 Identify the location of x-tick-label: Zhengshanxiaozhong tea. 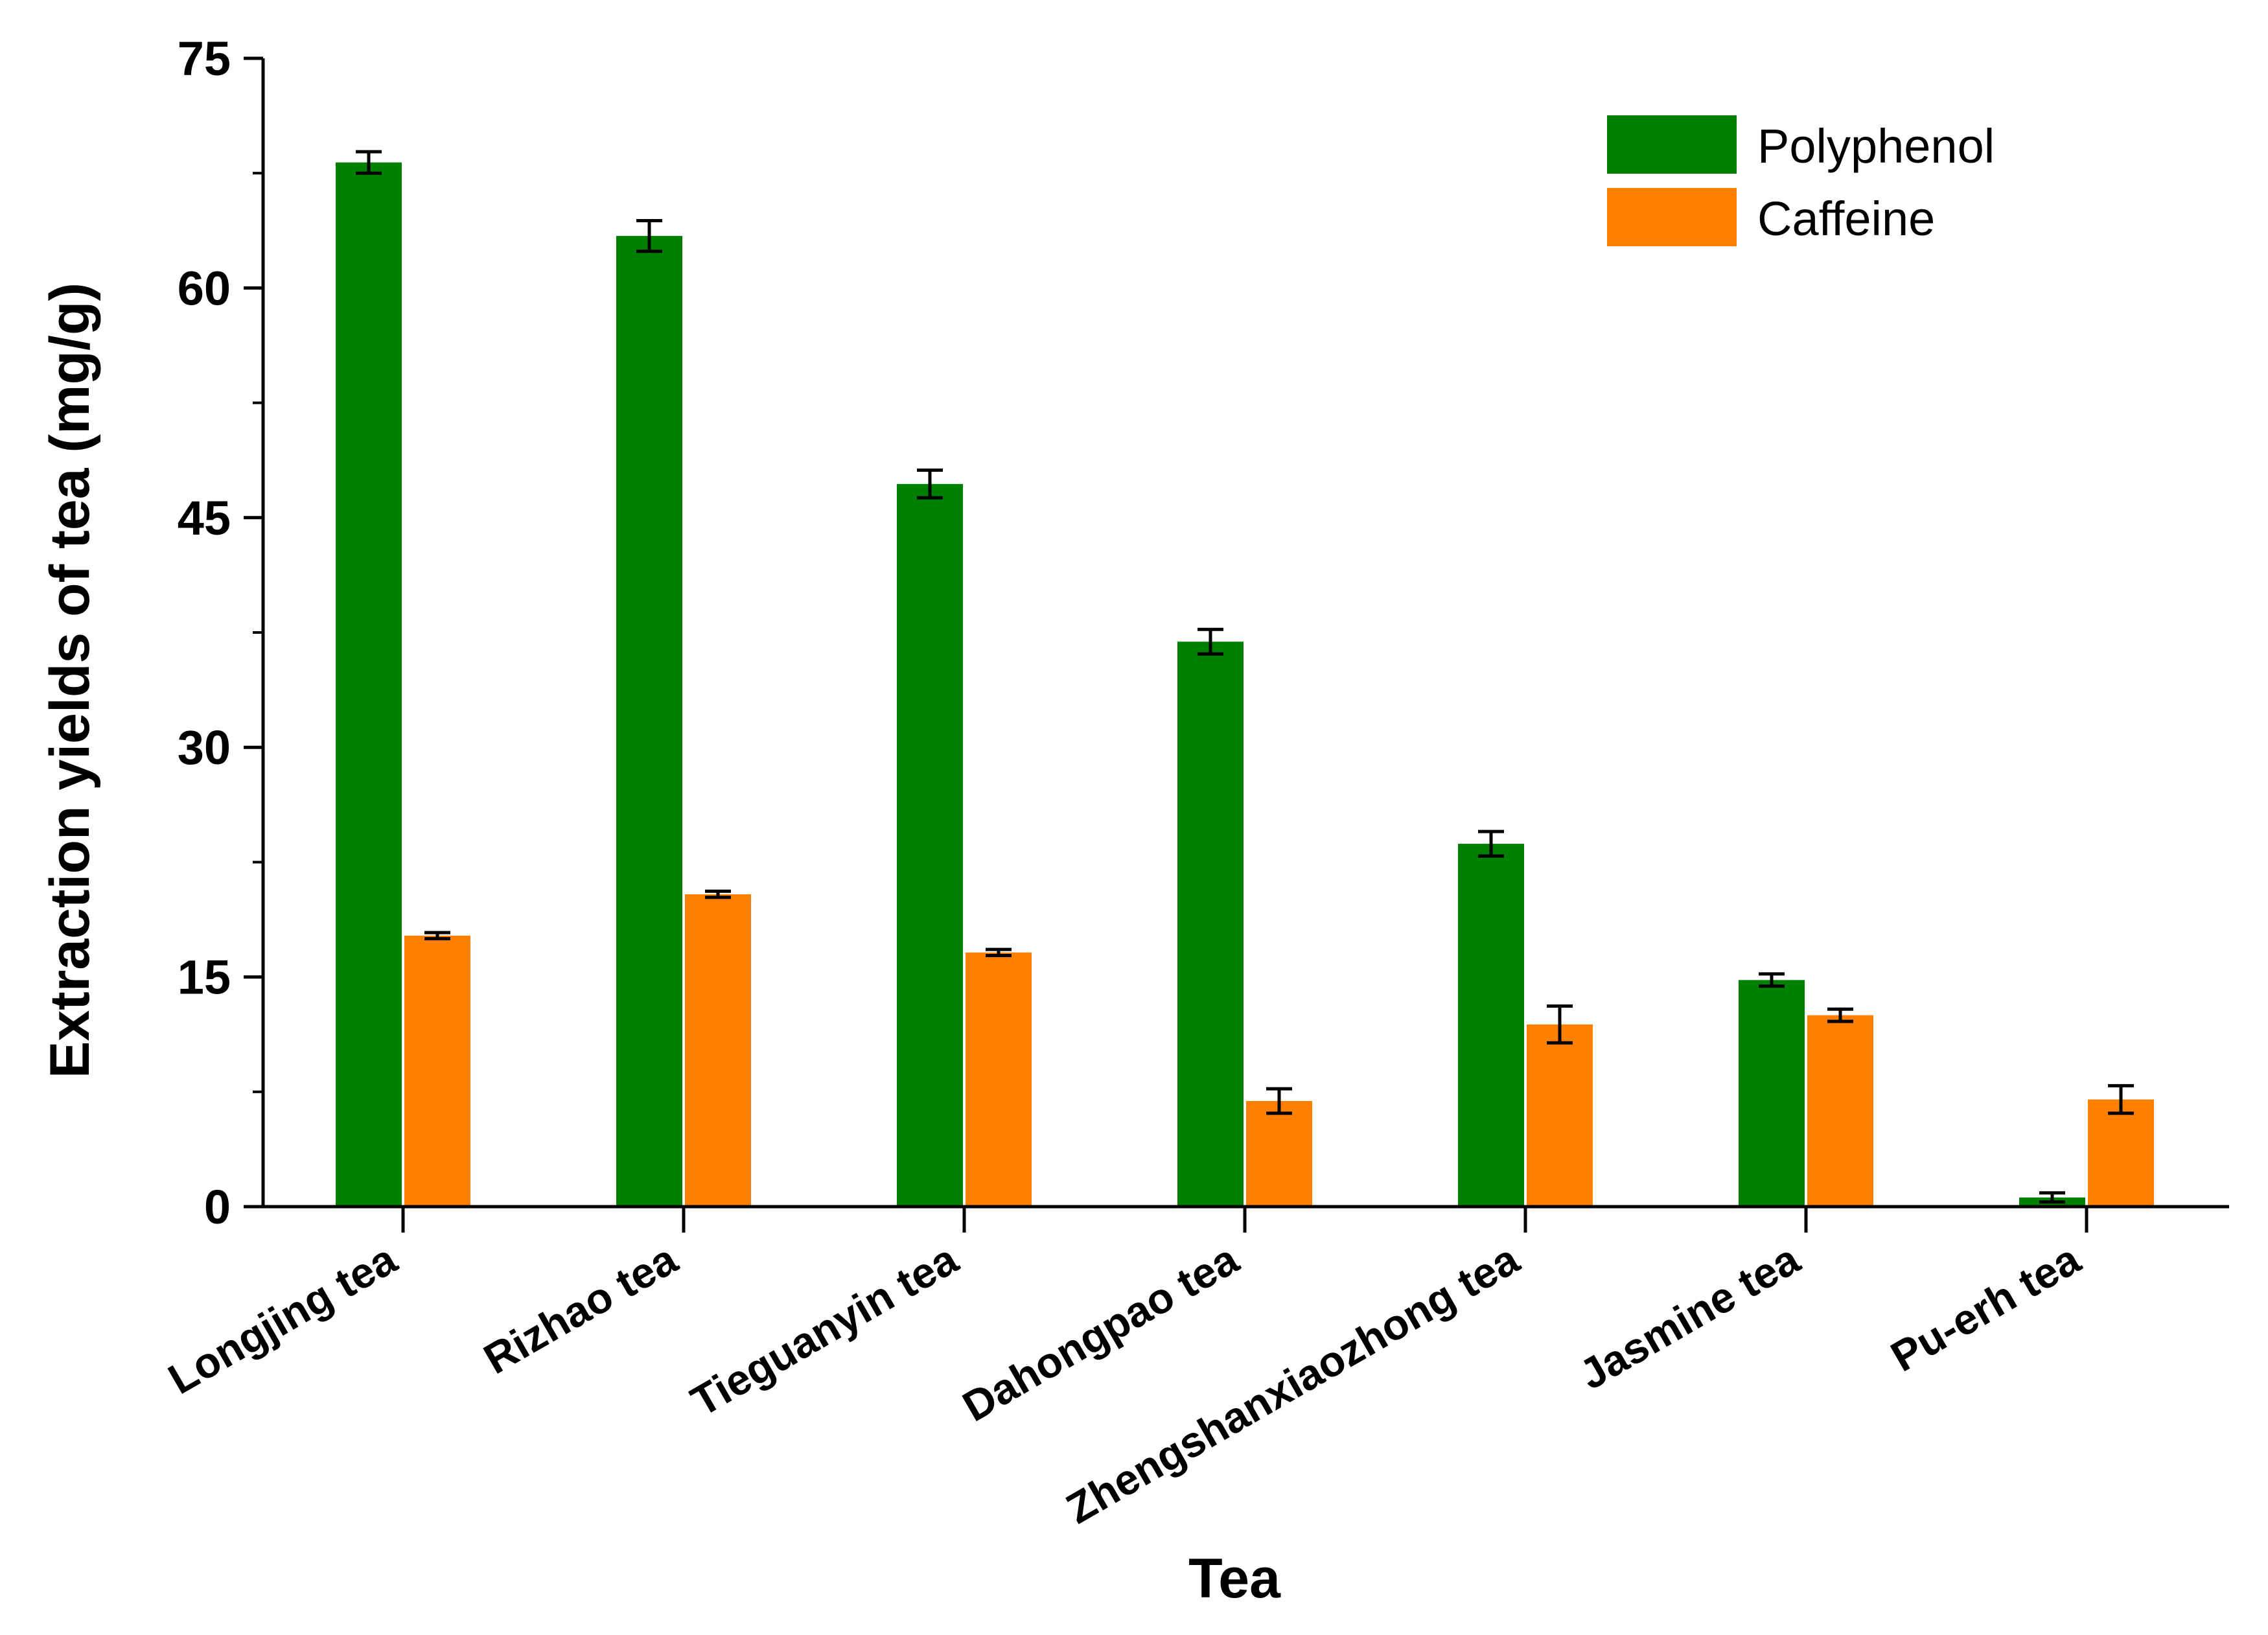
(1292, 1383).